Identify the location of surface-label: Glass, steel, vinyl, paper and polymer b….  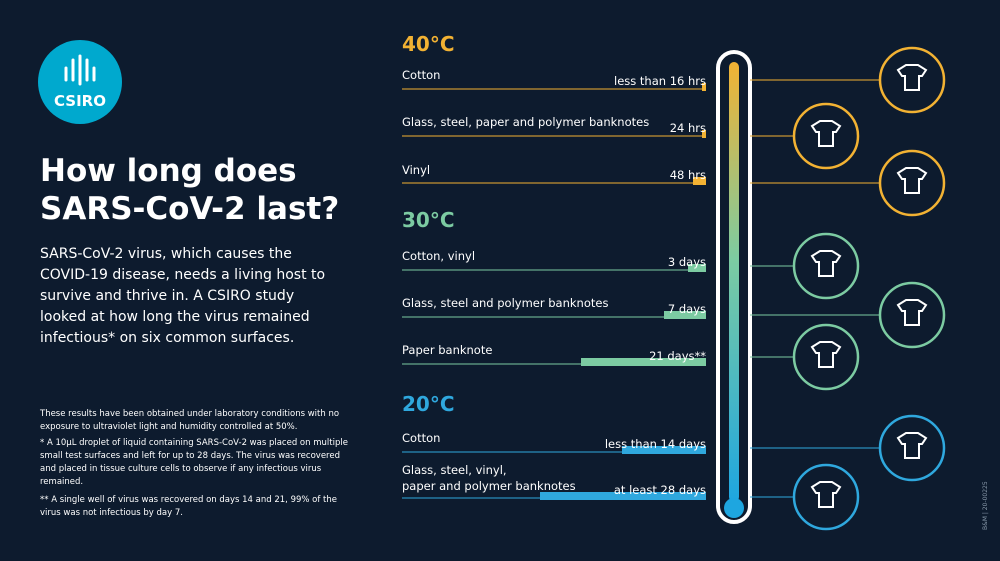
(489, 478).